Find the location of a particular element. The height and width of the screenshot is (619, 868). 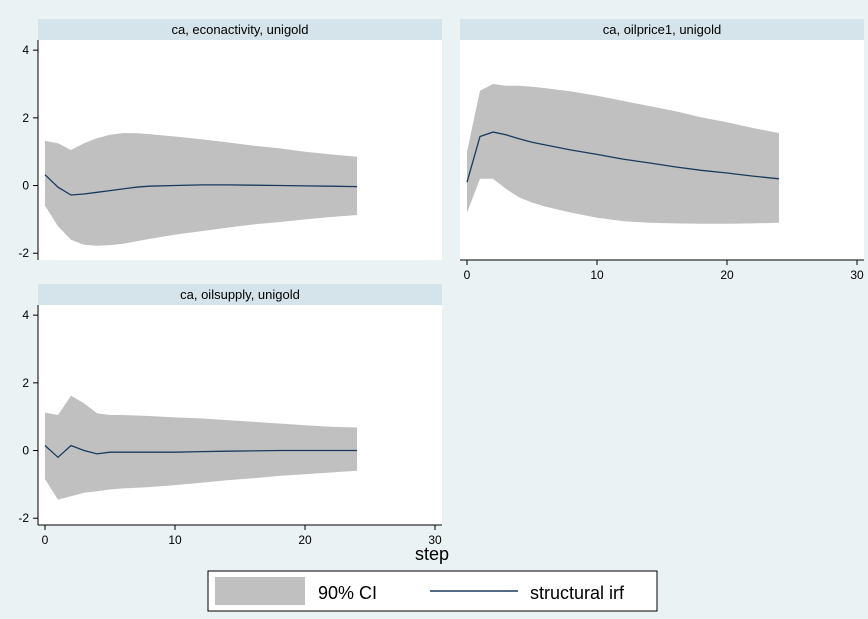

panel-title: ca, oilsupply, unigold is located at coordinates (240, 294).